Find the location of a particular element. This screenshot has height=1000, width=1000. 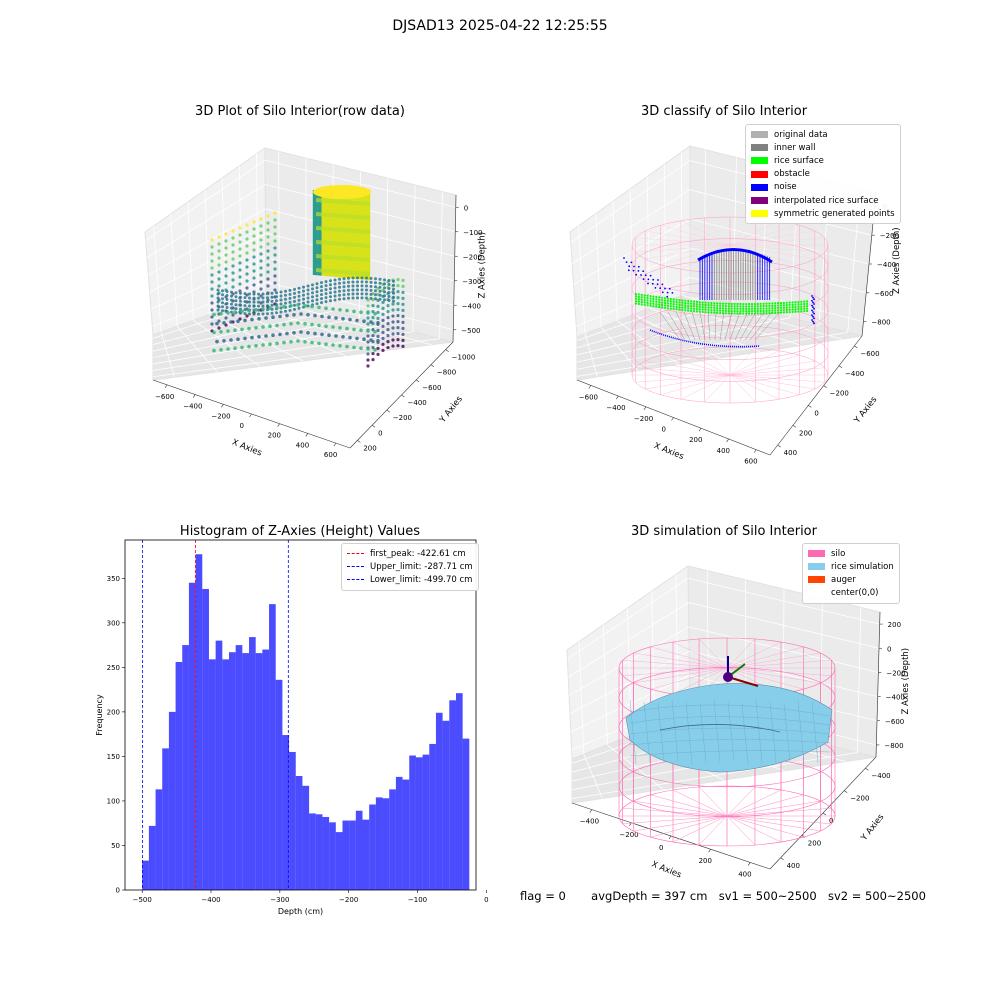

z-tick-label: −400 is located at coordinates (895, 698).